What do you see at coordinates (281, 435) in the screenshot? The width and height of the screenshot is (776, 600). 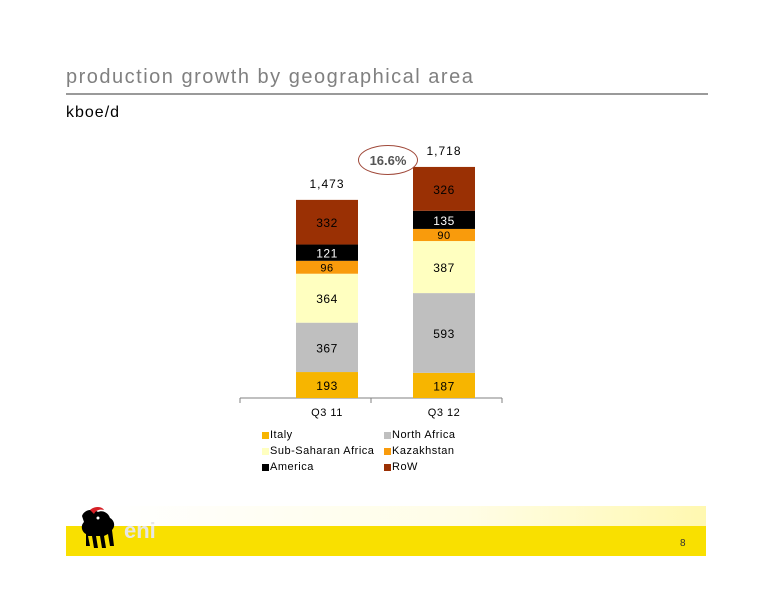 I see `legend-label: Italy` at bounding box center [281, 435].